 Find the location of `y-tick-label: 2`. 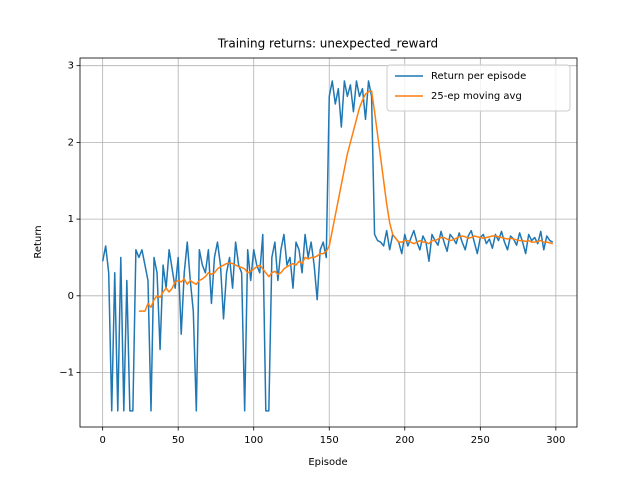

y-tick-label: 2 is located at coordinates (71, 142).